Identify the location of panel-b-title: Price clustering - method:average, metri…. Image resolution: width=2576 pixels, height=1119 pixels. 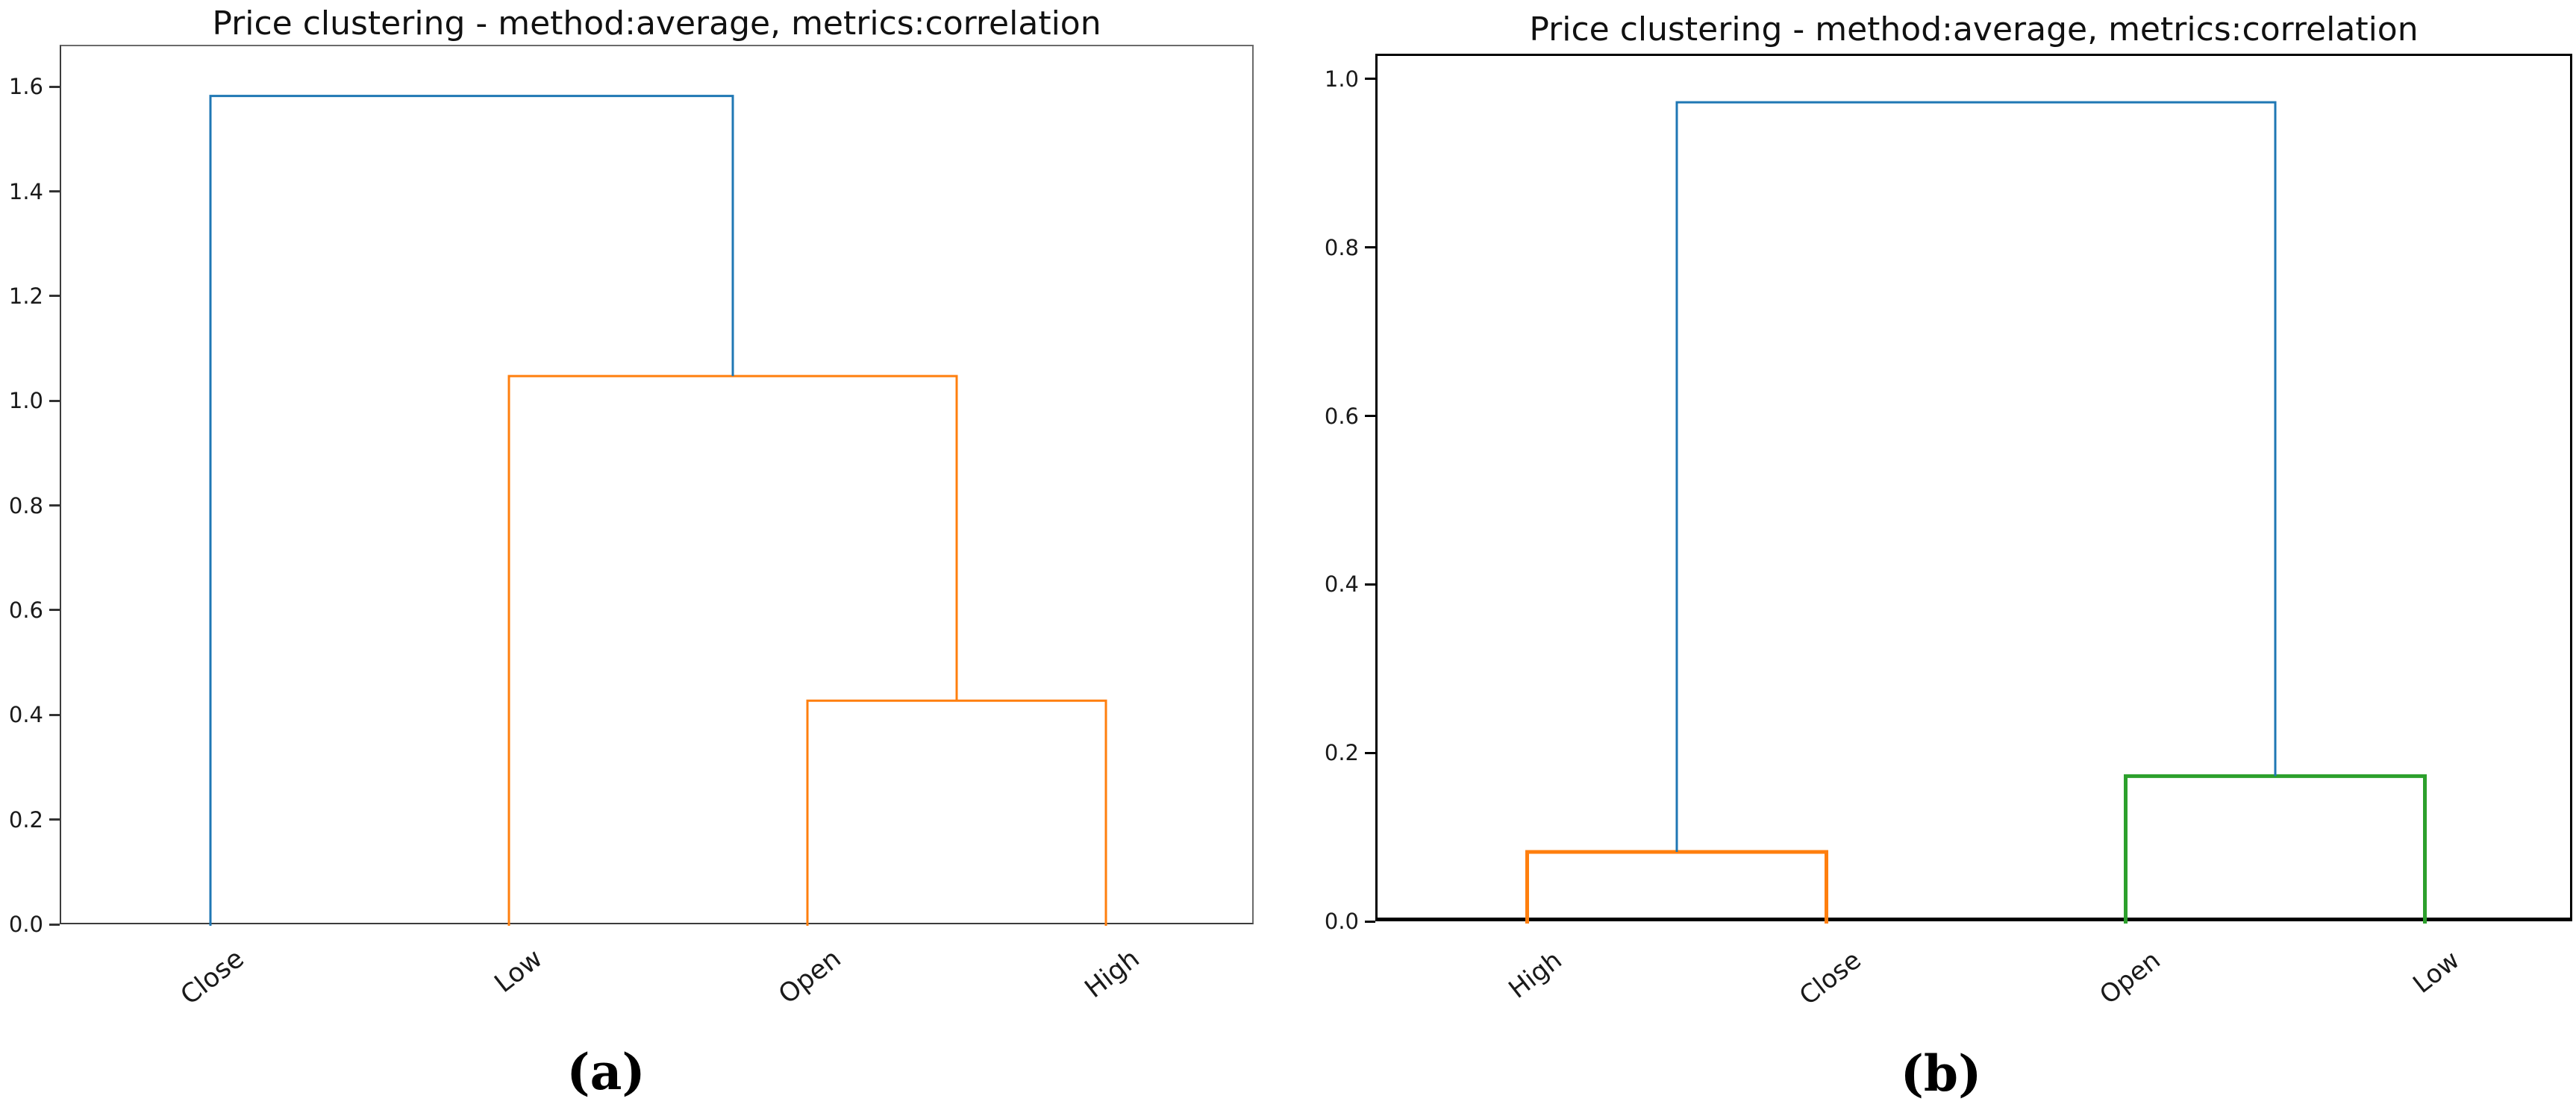
(1974, 29).